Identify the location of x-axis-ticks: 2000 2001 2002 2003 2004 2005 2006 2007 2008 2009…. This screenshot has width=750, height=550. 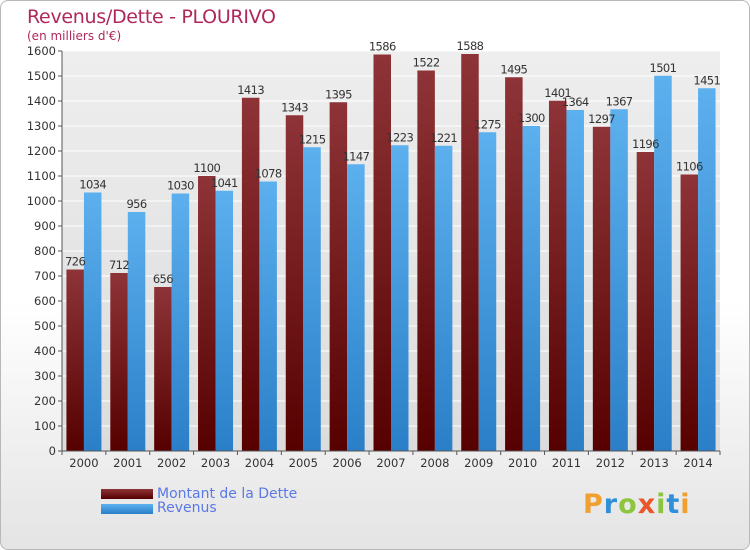
(391, 460).